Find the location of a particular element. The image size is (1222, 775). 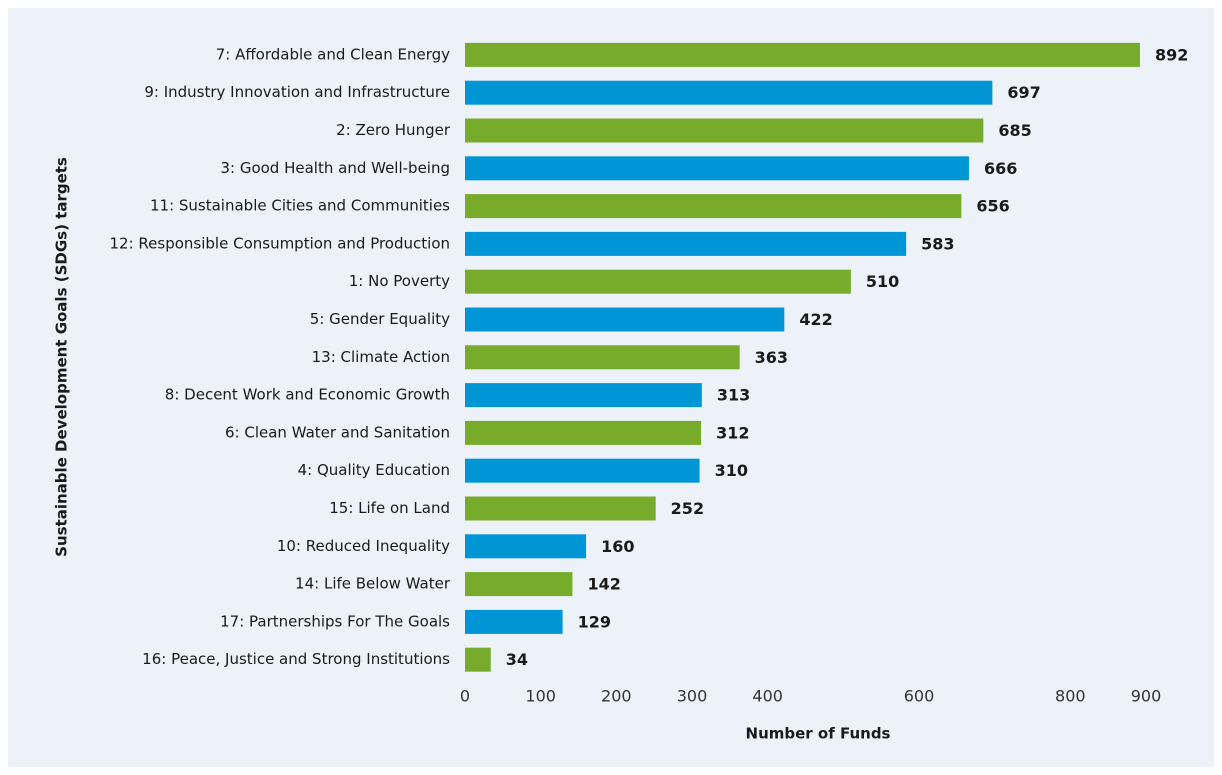

y-tick-label: 4: Quality Education is located at coordinates (374, 470).